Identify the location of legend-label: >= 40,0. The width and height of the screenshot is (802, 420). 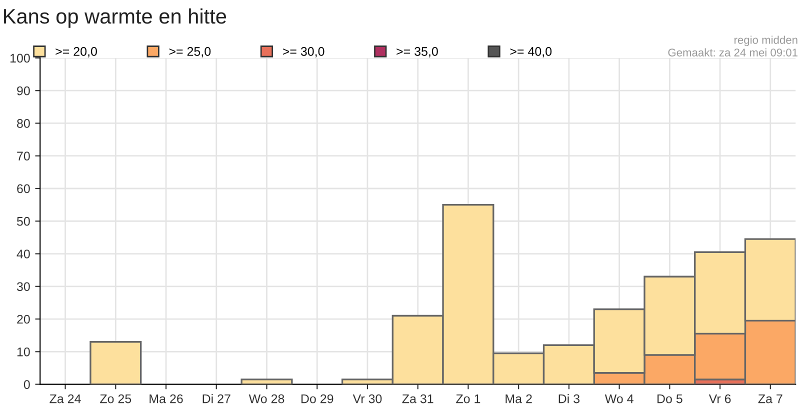
(531, 52).